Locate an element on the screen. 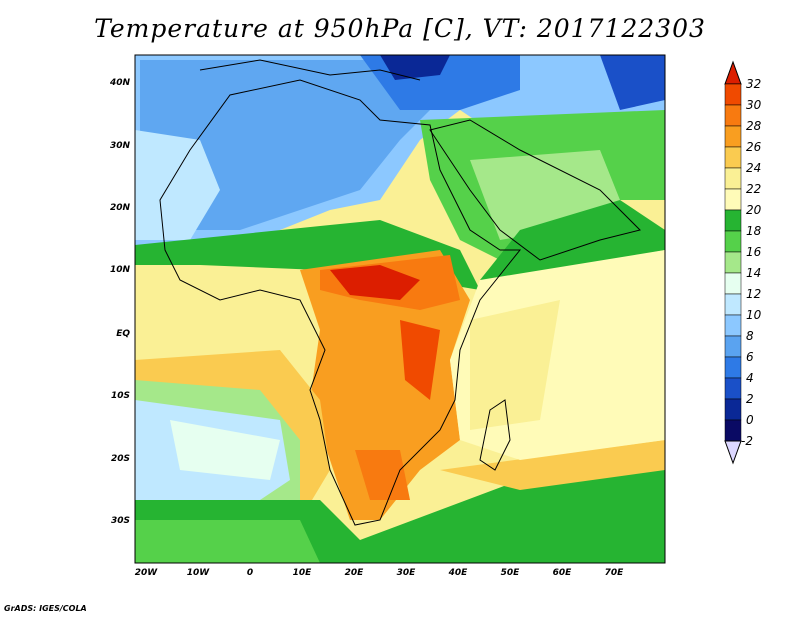  colorbar-label: 4 is located at coordinates (750, 378).